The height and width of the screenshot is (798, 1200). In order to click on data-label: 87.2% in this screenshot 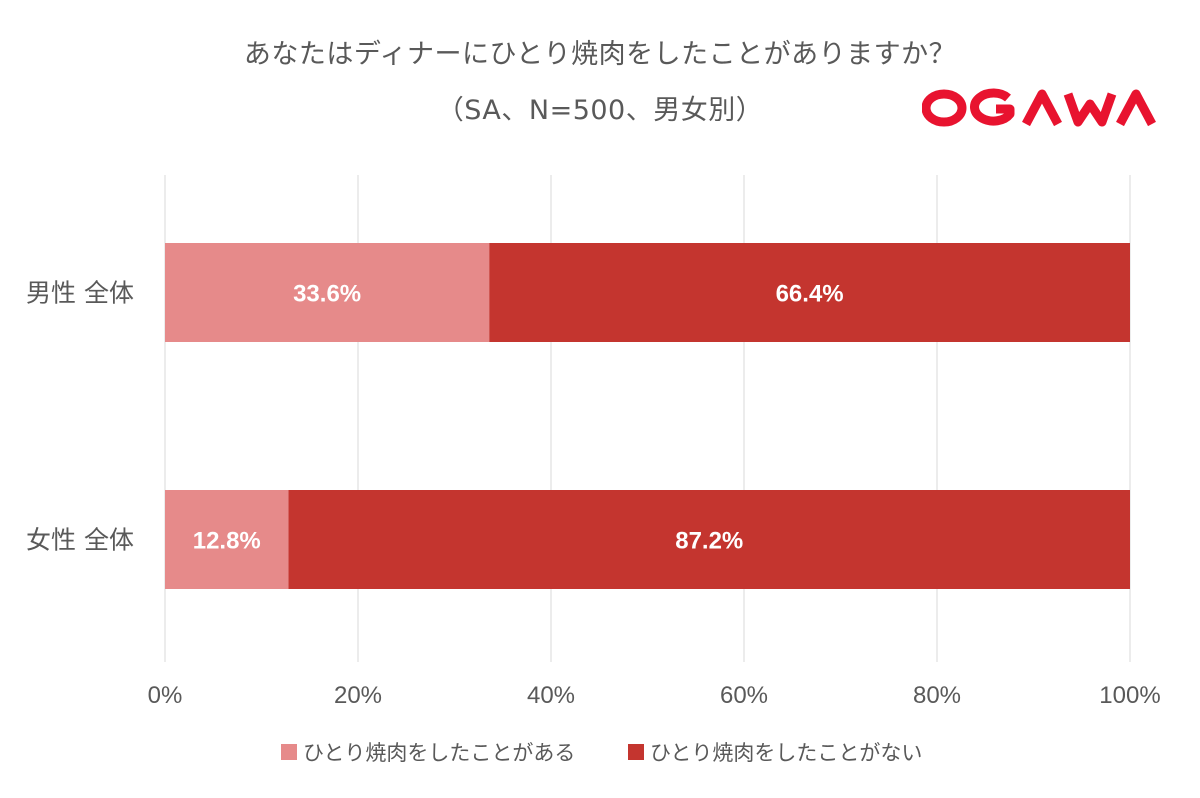, I will do `click(709, 541)`.